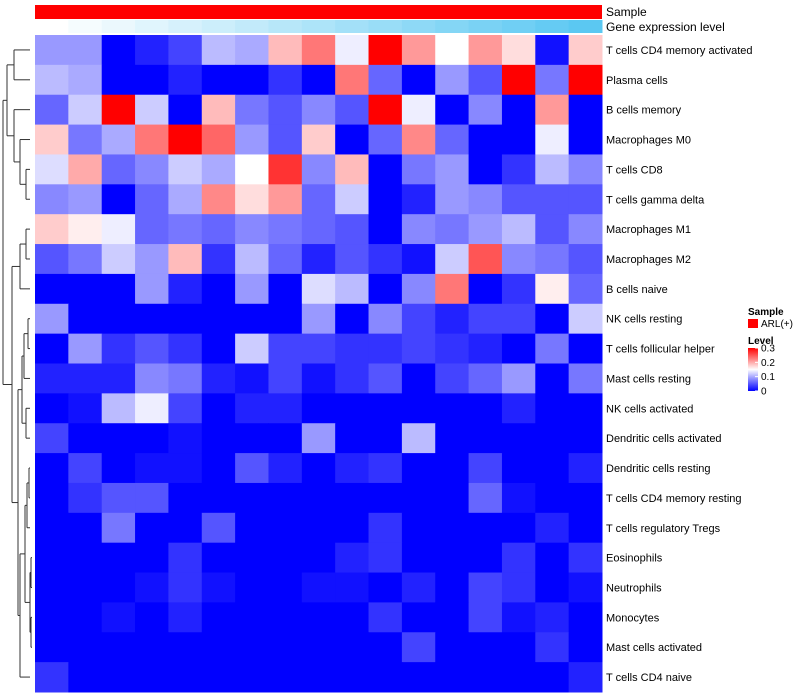 This screenshot has width=800, height=700. I want to click on row-label: Plasma cells, so click(637, 81).